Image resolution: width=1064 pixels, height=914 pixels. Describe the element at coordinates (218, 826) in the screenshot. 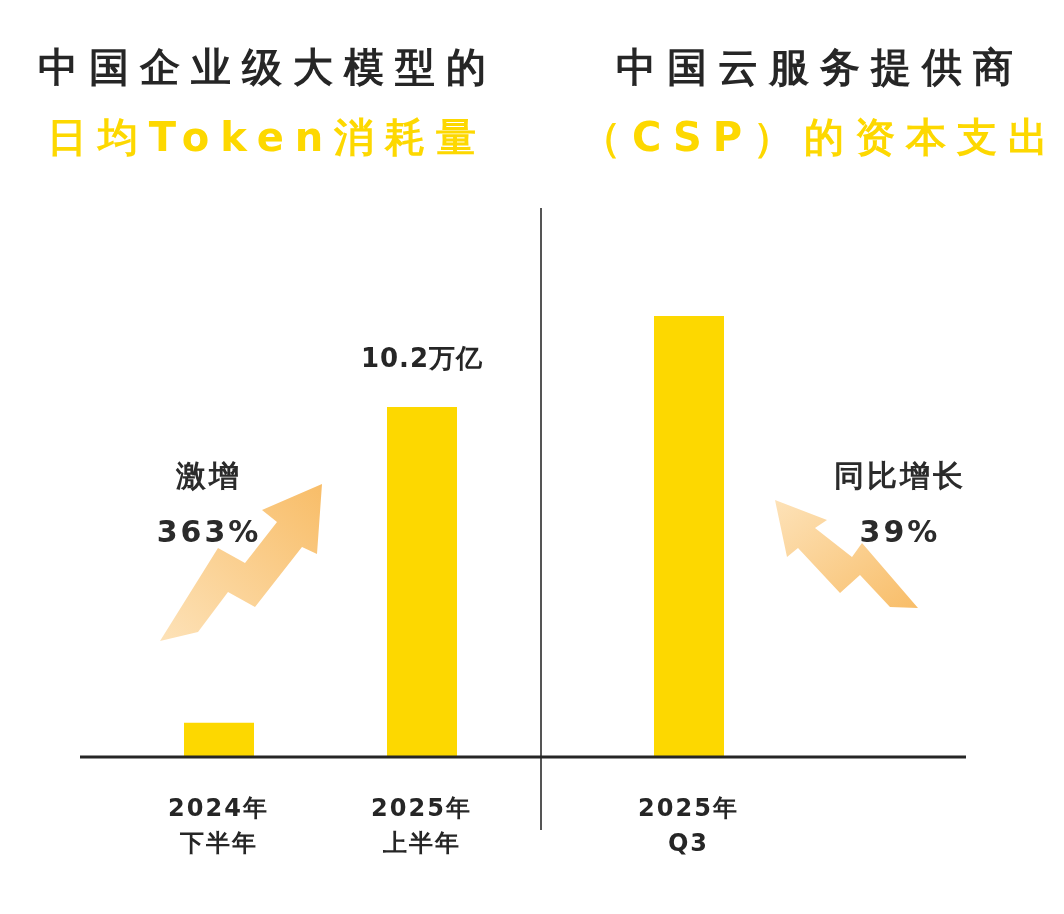

I see `x-tick-label: 2024年下半年` at that location.